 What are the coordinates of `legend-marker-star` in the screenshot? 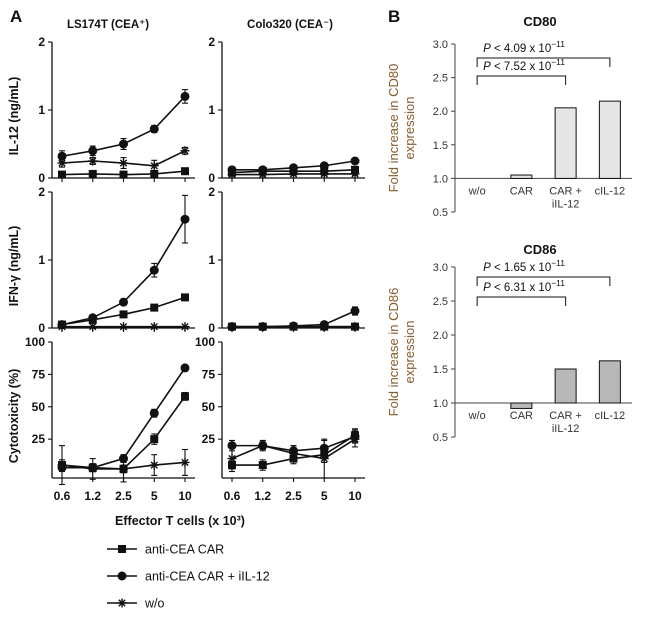 It's located at (122, 603).